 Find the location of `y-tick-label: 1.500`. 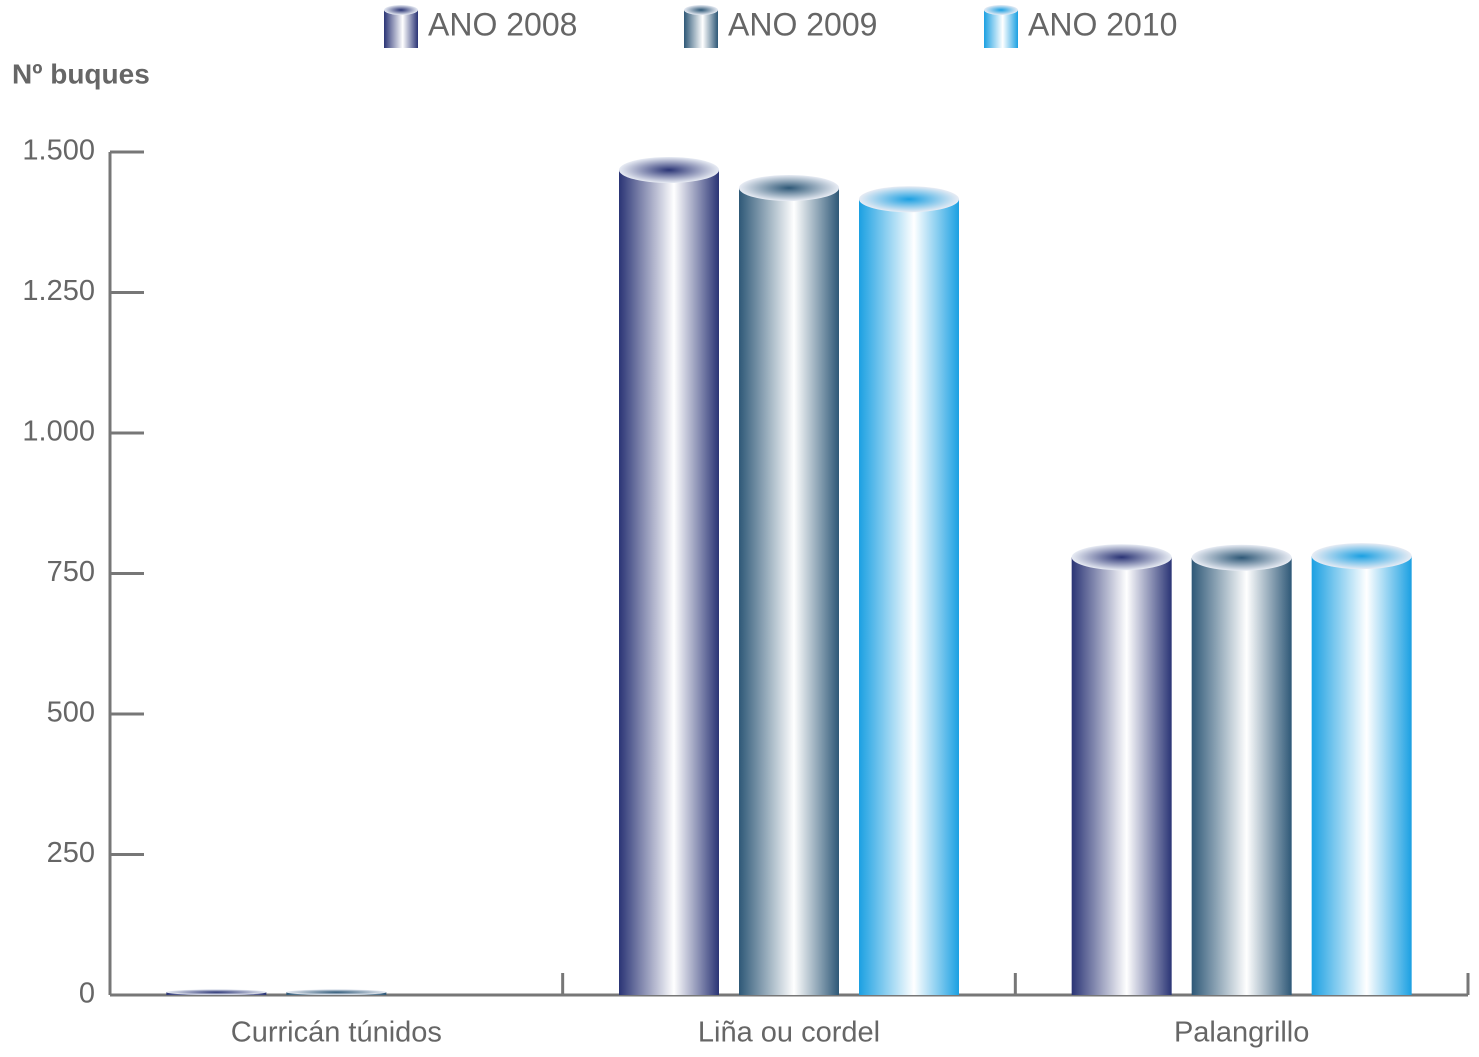

y-tick-label: 1.500 is located at coordinates (58, 151).